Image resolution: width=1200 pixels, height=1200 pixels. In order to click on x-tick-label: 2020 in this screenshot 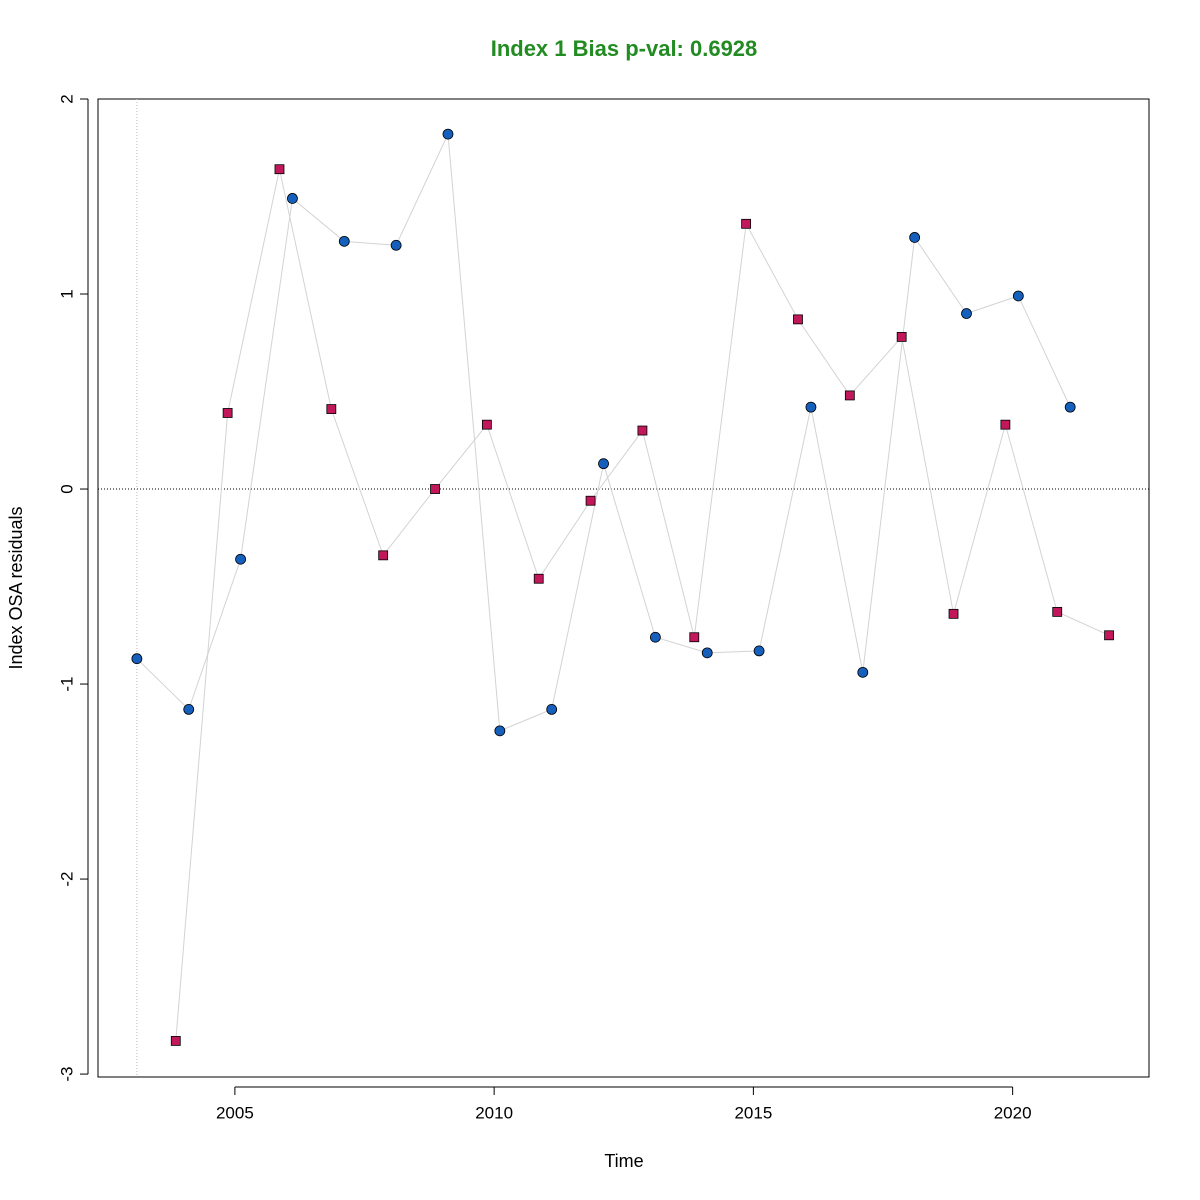, I will do `click(1013, 1112)`.